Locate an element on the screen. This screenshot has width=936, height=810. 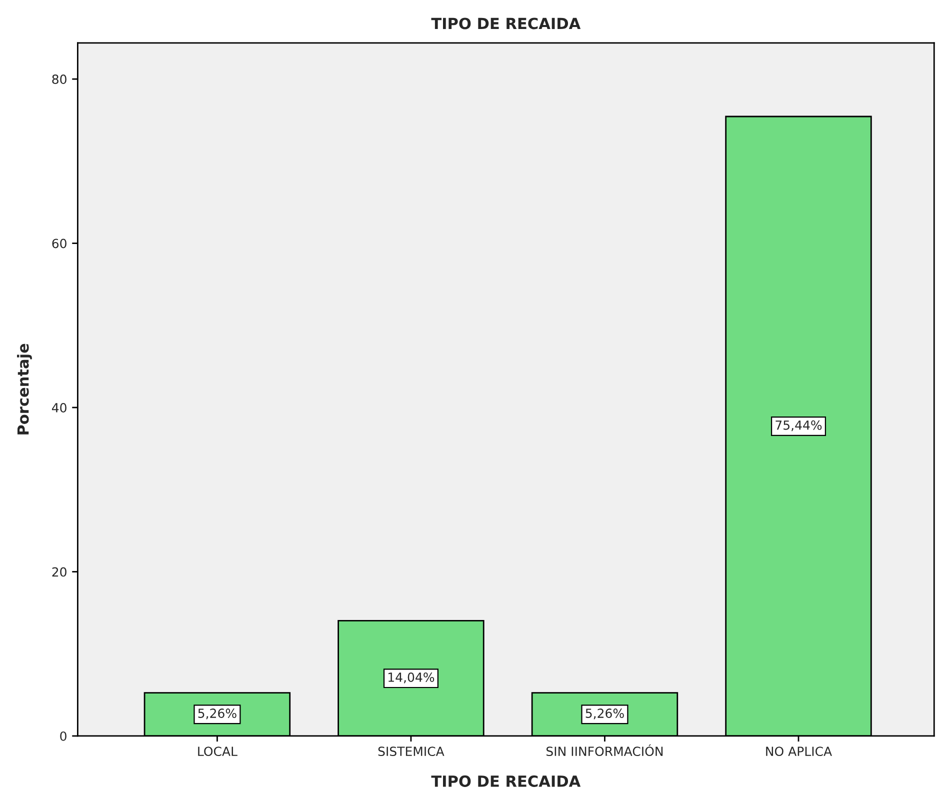
y-axis-title: Porcentaje is located at coordinates (24, 389).